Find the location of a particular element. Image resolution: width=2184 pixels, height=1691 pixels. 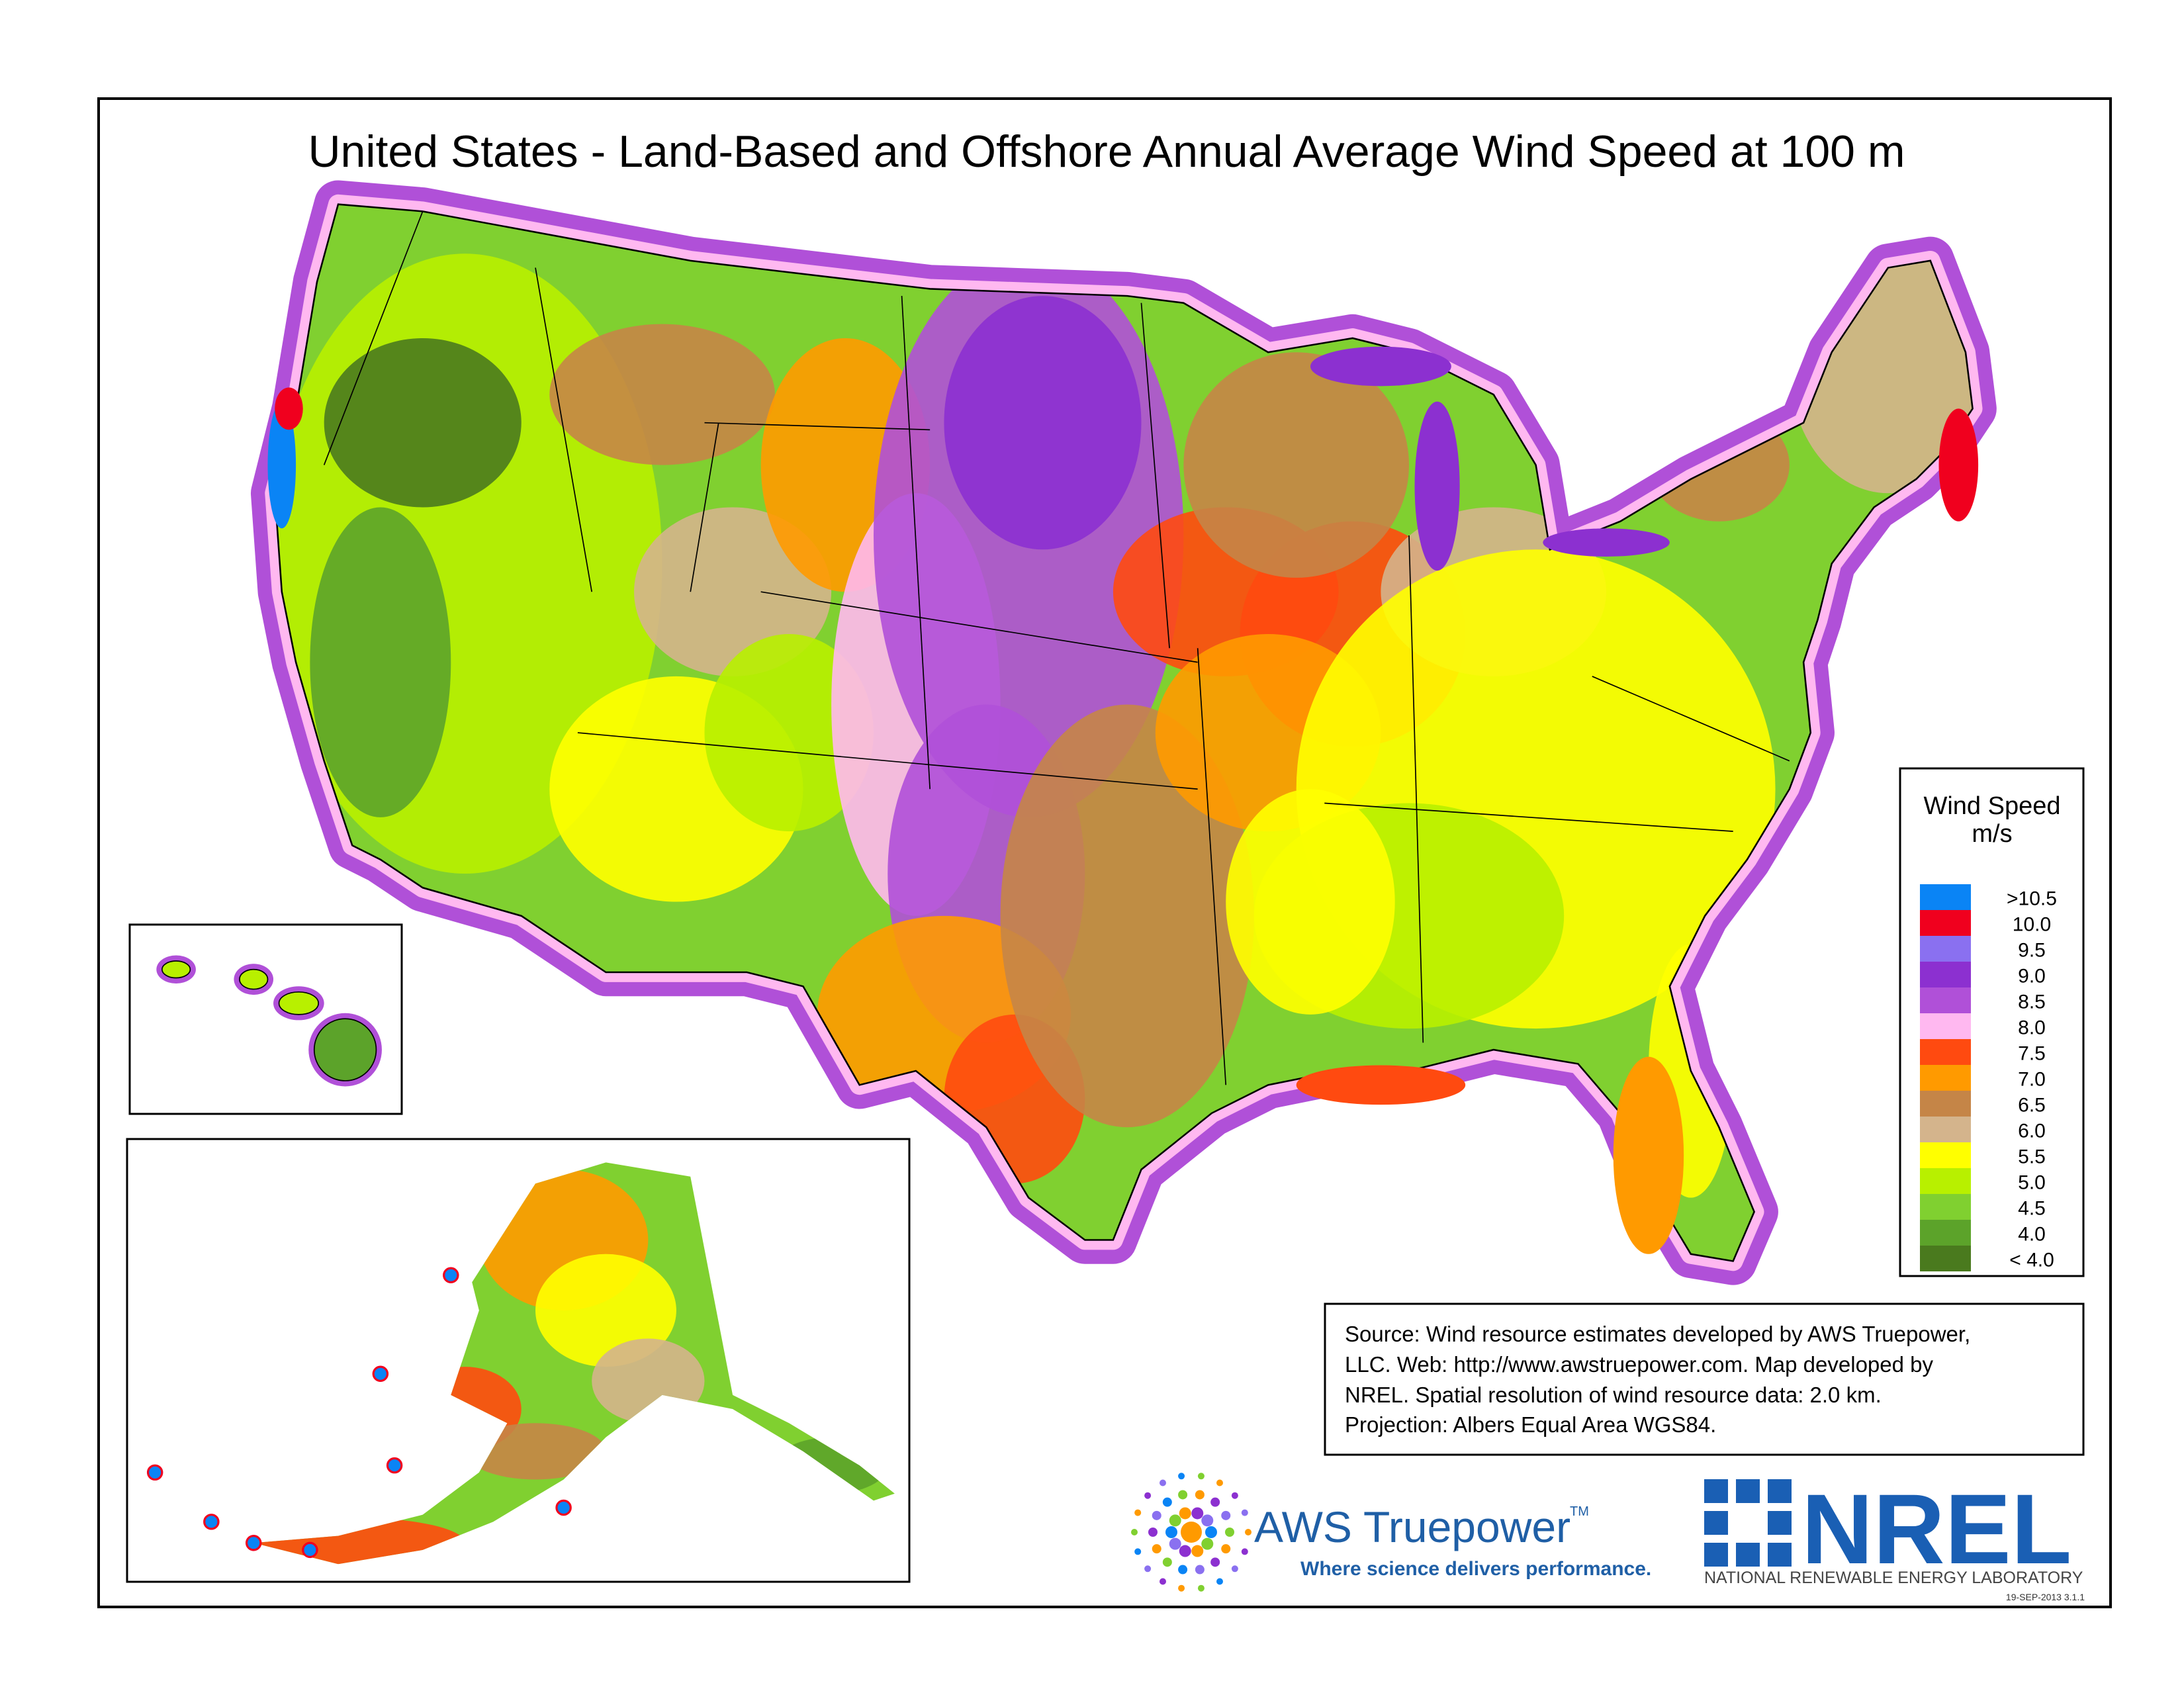

hawaii-inset is located at coordinates (265, 1019).